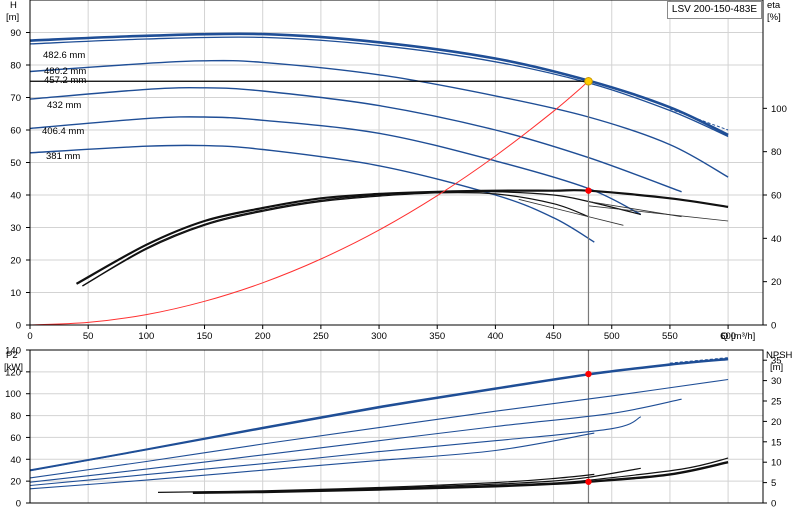 The height and width of the screenshot is (520, 800). I want to click on x-tick-label: 400, so click(495, 336).